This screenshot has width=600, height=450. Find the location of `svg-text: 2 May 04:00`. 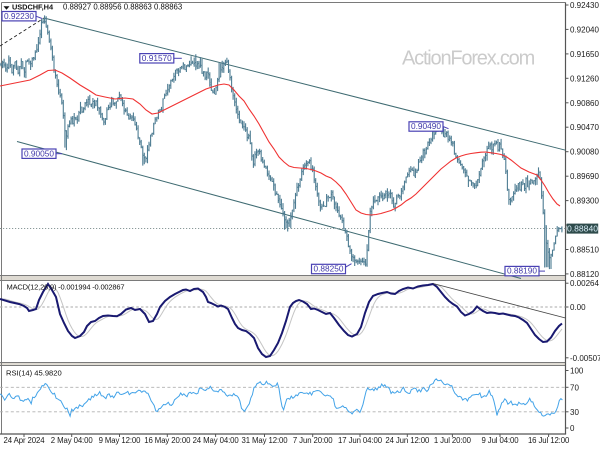

svg-text: 2 May 04:00 is located at coordinates (72, 440).